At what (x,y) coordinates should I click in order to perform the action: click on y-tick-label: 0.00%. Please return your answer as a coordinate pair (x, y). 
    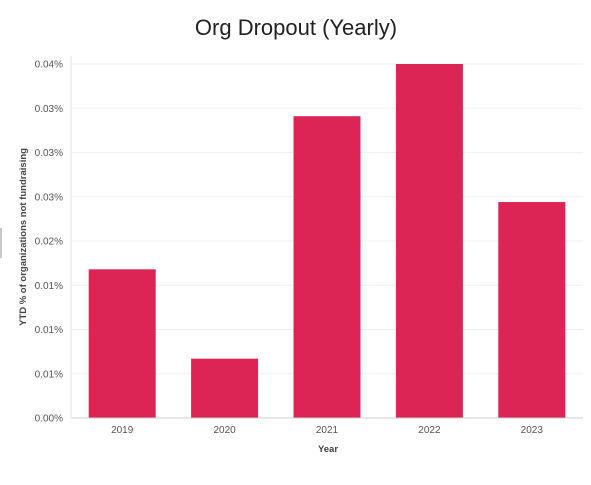
    Looking at the image, I should click on (49, 419).